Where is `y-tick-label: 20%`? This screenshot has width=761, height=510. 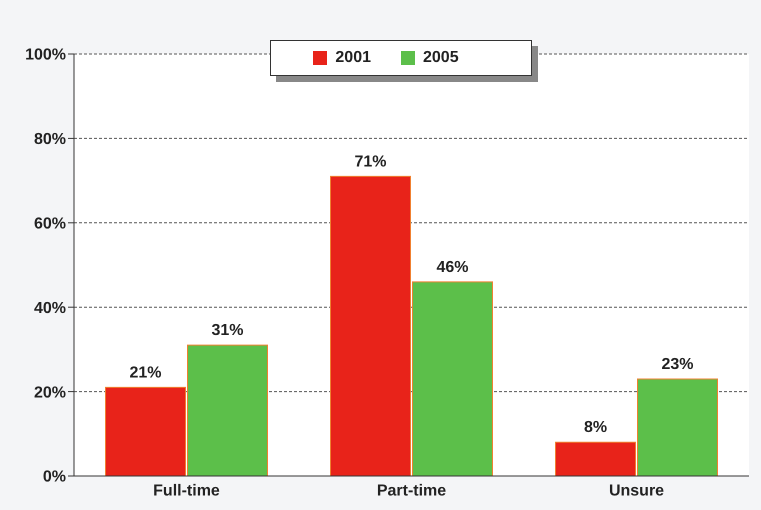 y-tick-label: 20% is located at coordinates (50, 393).